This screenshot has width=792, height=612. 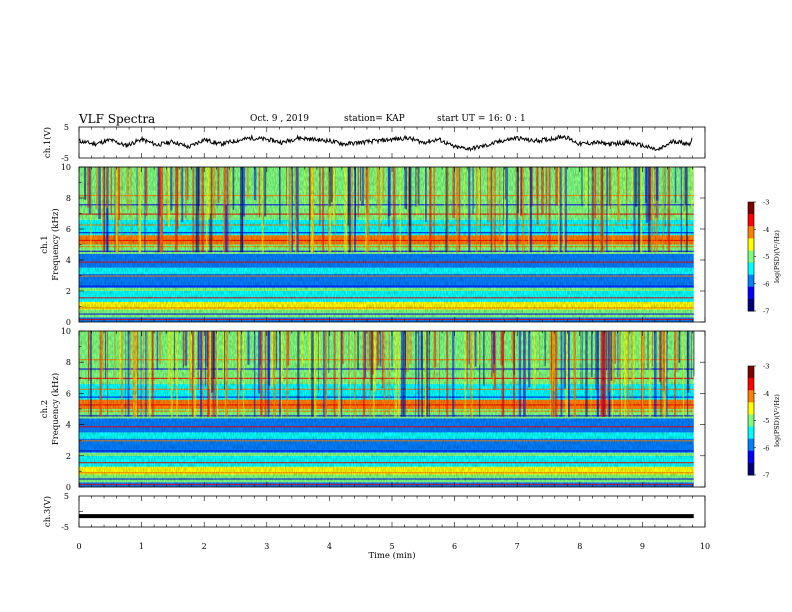 I want to click on x-axis: 0 1 2 3 4 5 6 7 8 9 10 Time (min), so click(x=393, y=551).